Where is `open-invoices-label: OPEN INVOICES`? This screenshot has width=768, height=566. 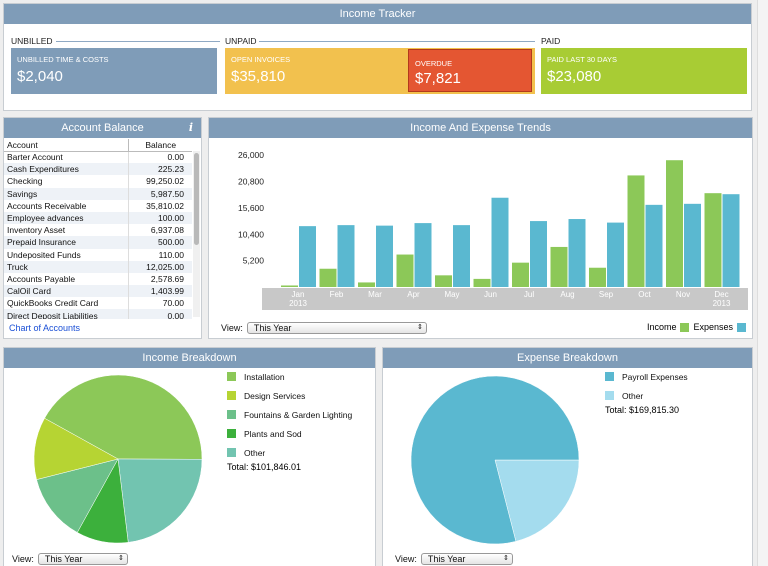
open-invoices-label: OPEN INVOICES is located at coordinates (261, 59).